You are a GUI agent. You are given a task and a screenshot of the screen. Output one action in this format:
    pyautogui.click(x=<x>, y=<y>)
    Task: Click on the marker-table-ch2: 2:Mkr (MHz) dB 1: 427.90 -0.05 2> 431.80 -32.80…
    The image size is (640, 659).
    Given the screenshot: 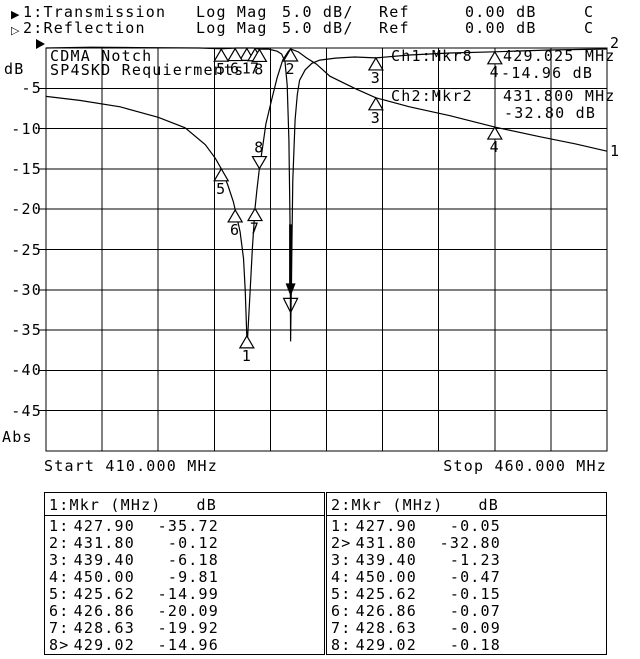 What is the action you would take?
    pyautogui.click(x=466, y=573)
    